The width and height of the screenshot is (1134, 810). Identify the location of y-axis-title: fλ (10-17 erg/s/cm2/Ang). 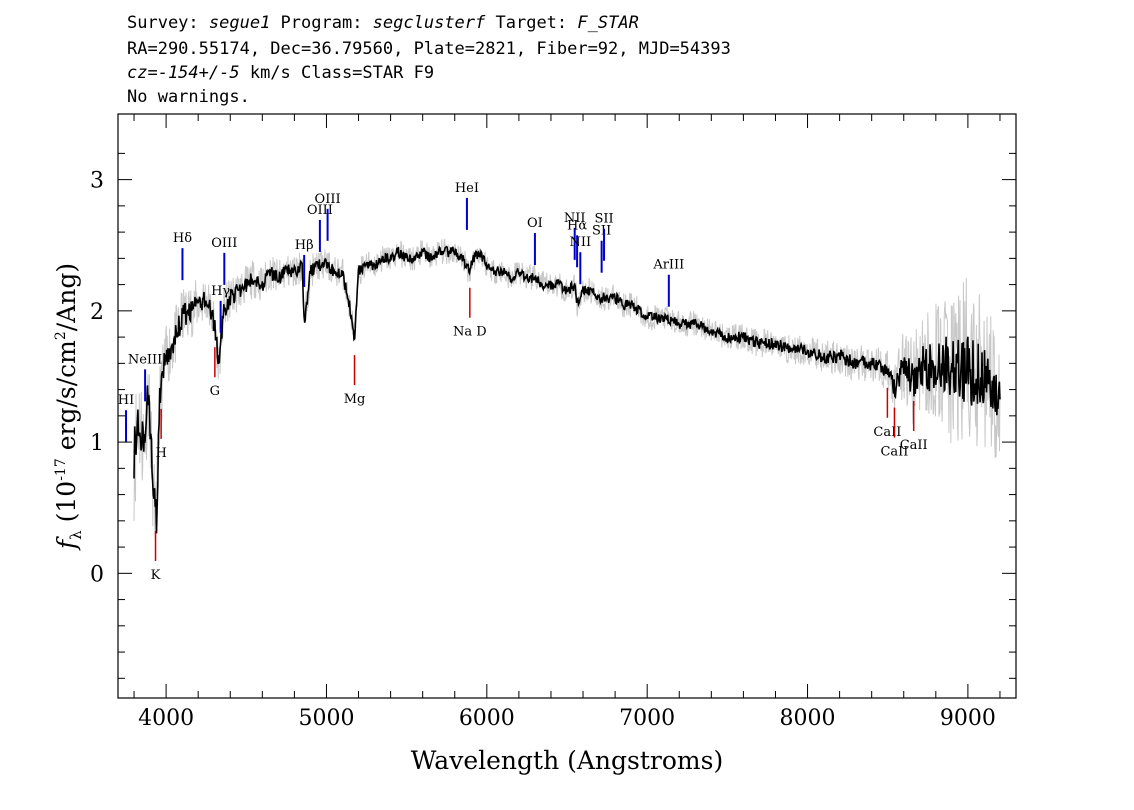
(68, 407).